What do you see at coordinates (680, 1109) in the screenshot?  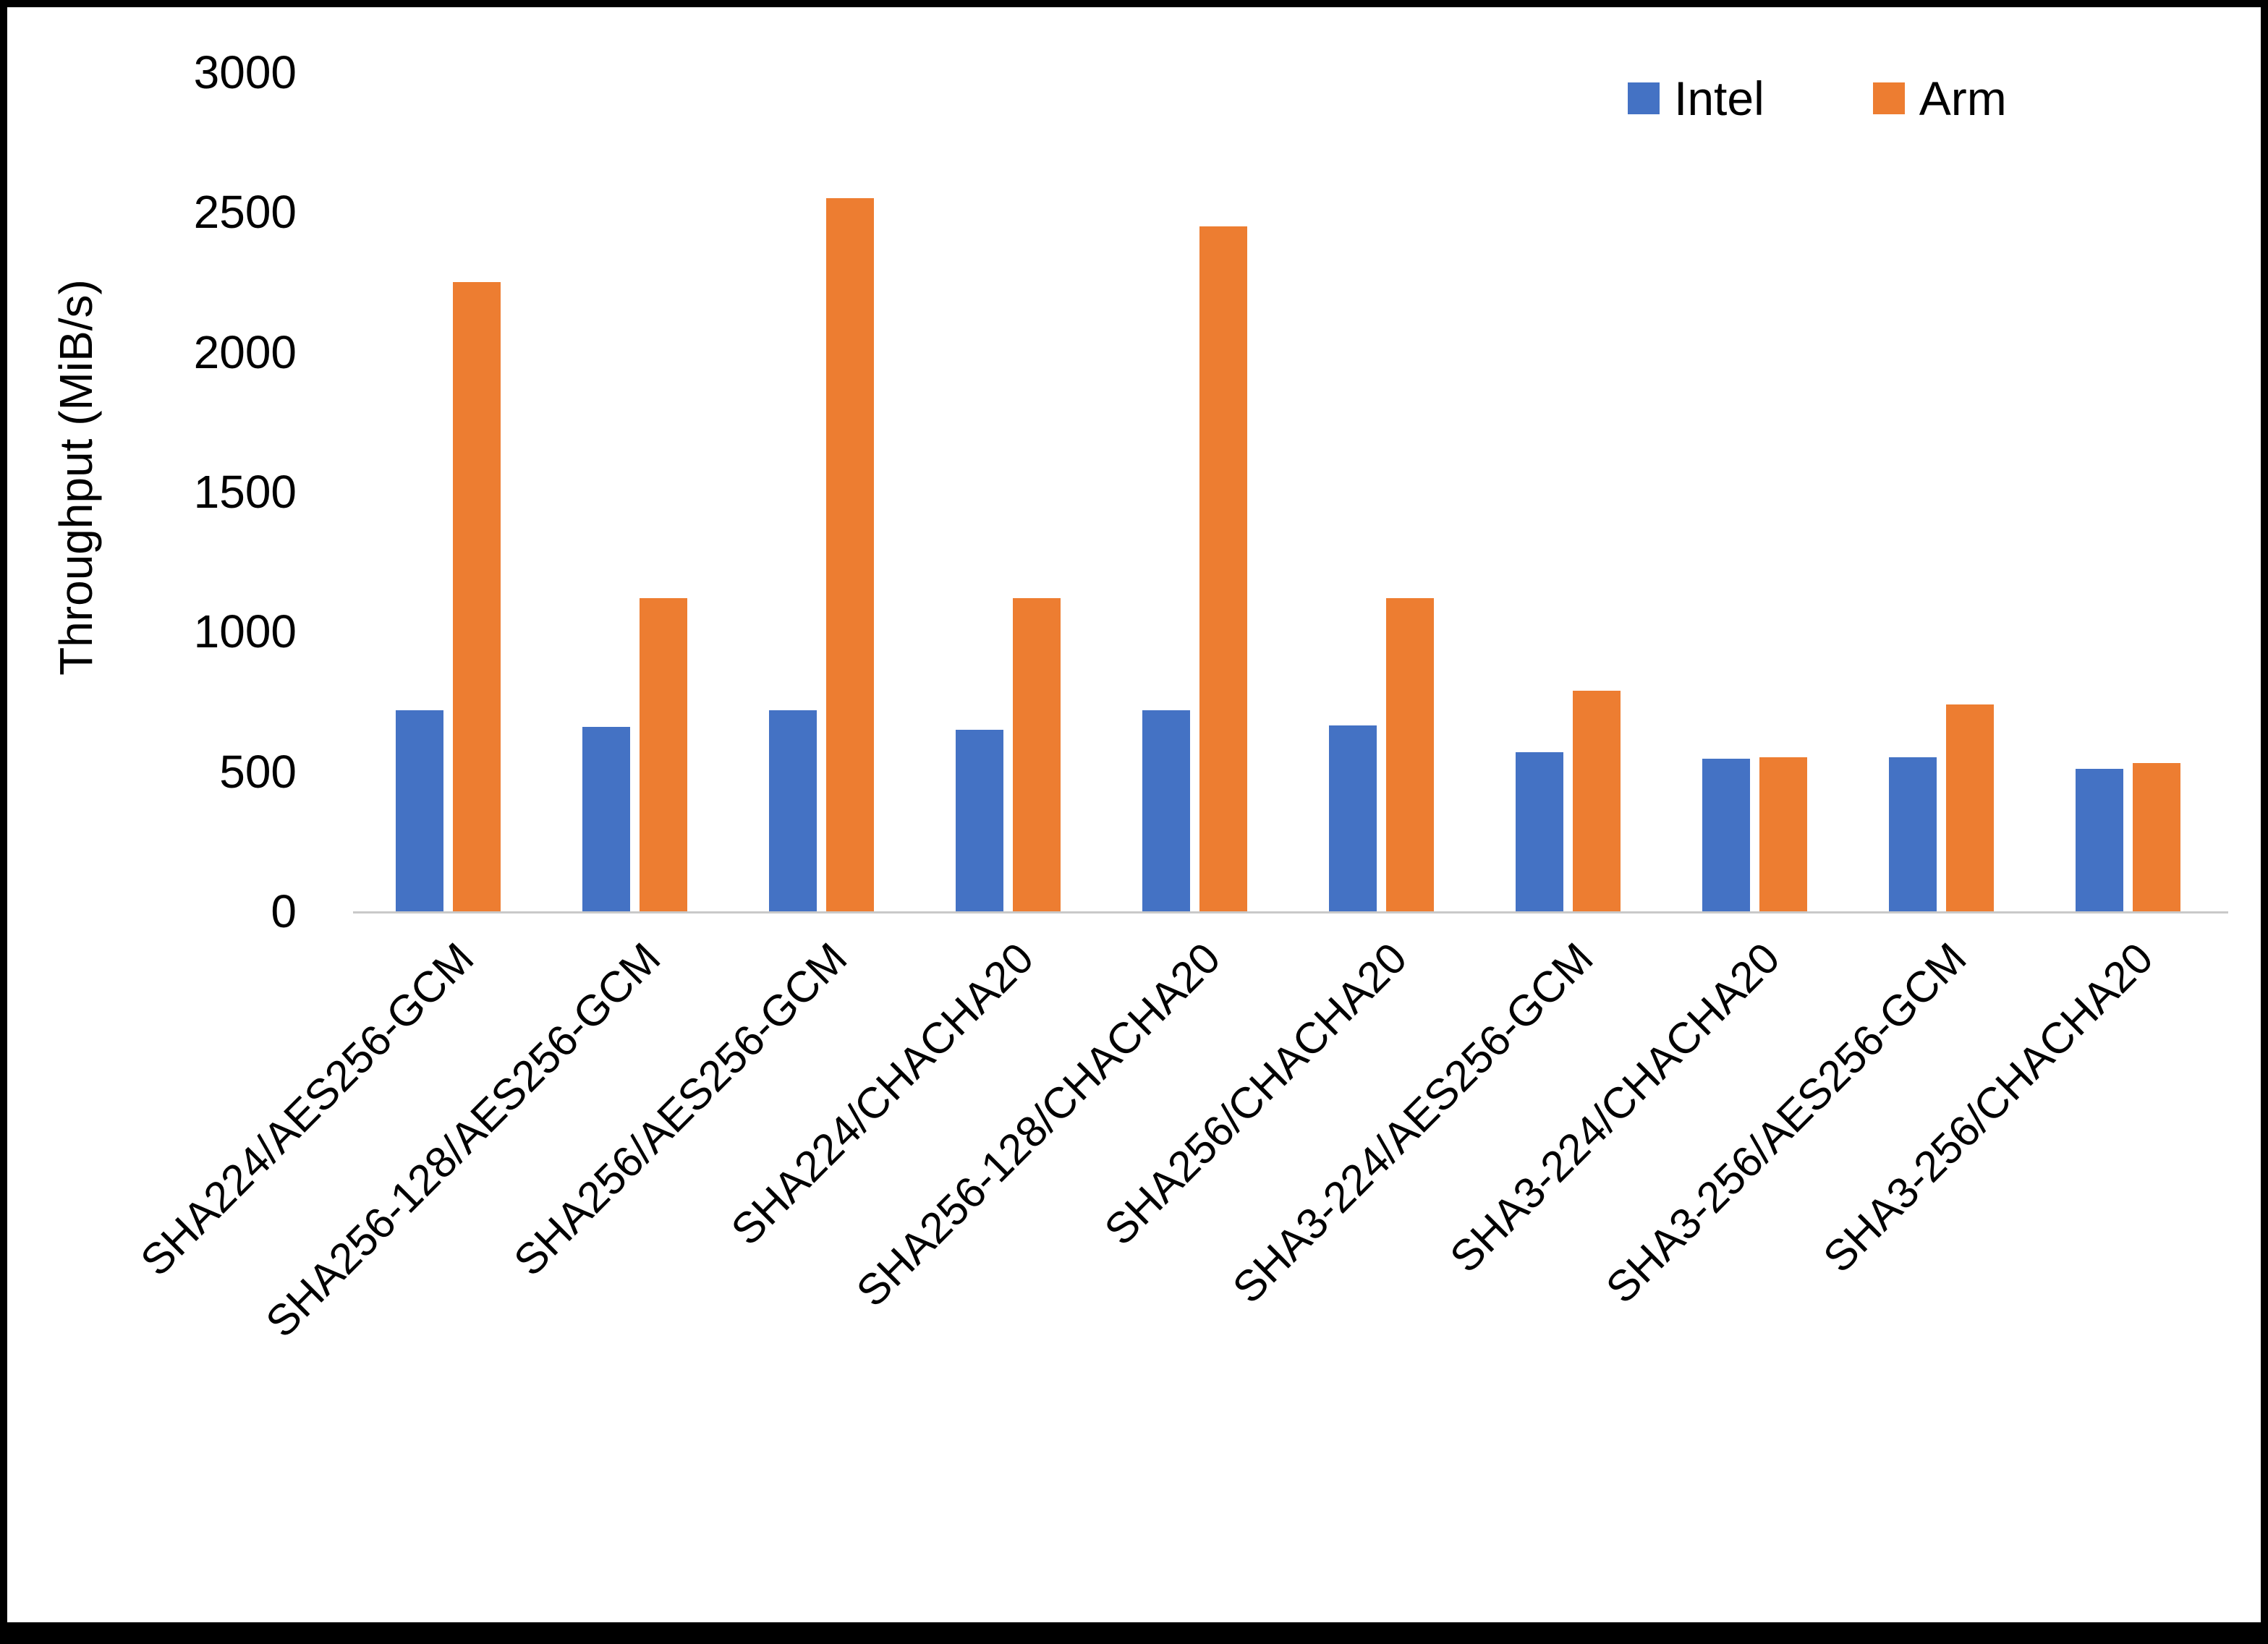 I see `x-tick-label: SHA256/AES256-GCM` at bounding box center [680, 1109].